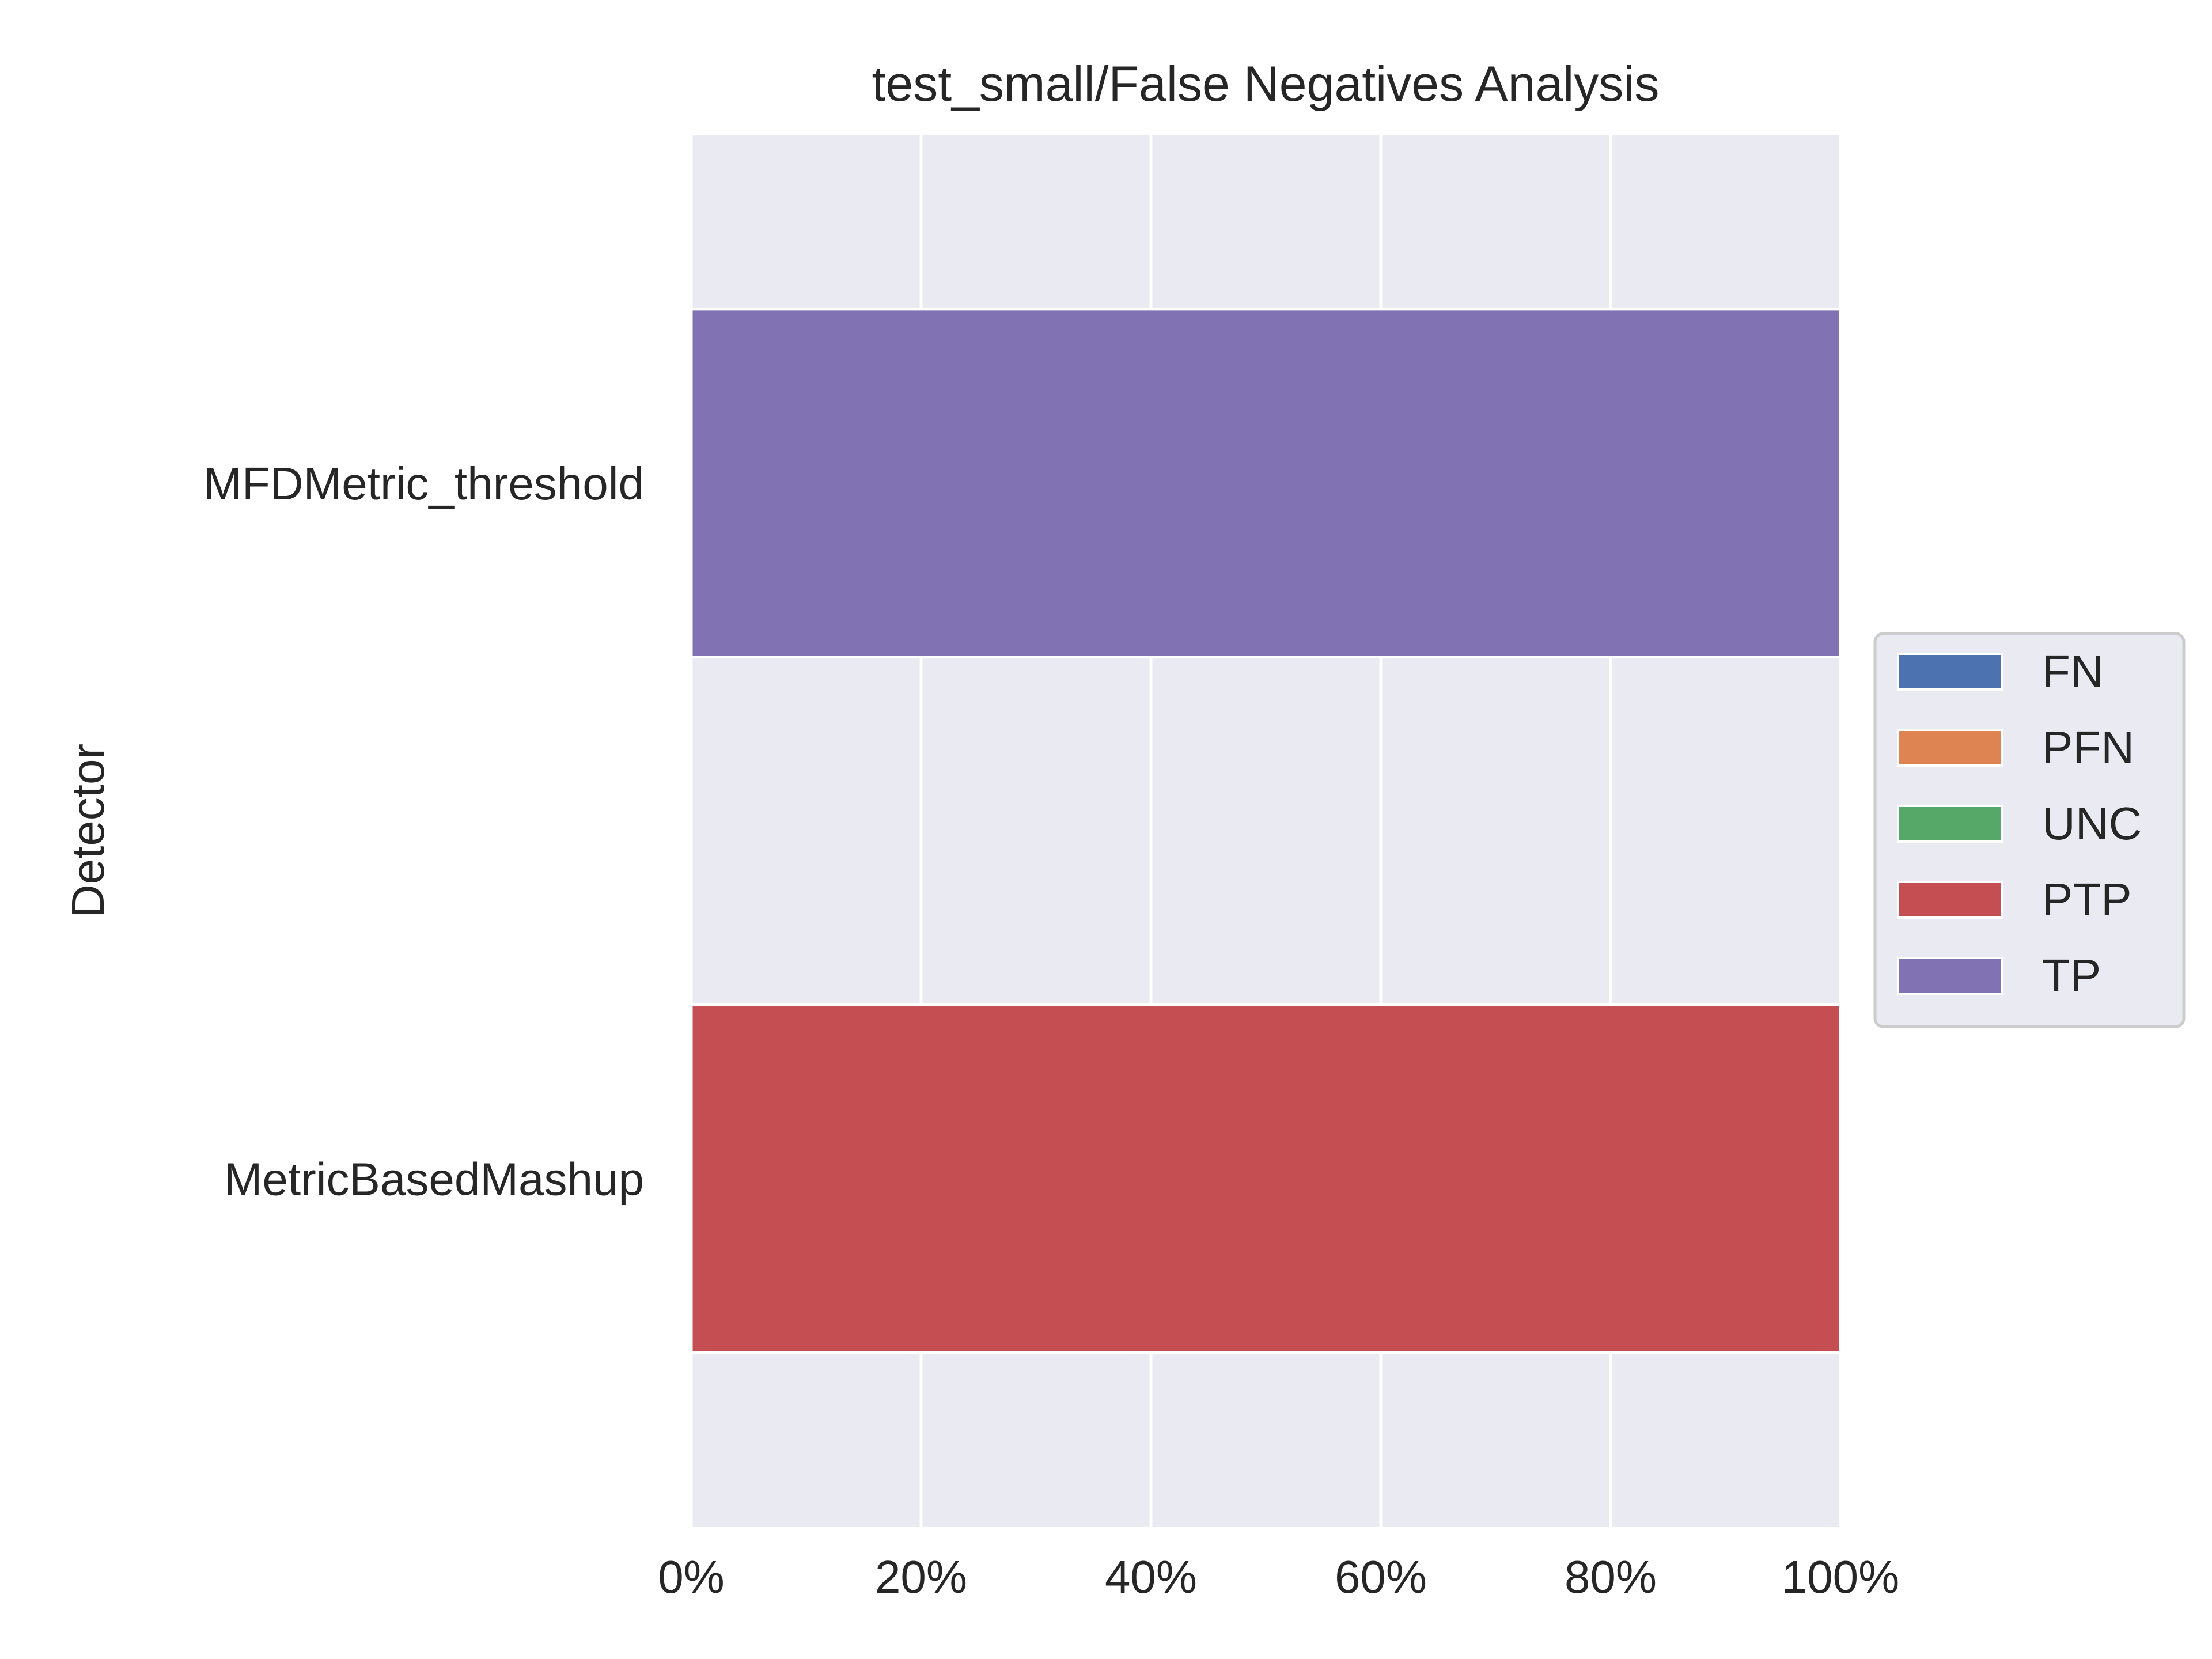 This screenshot has height=1659, width=2212. I want to click on legend-label-tp: TP, so click(2071, 975).